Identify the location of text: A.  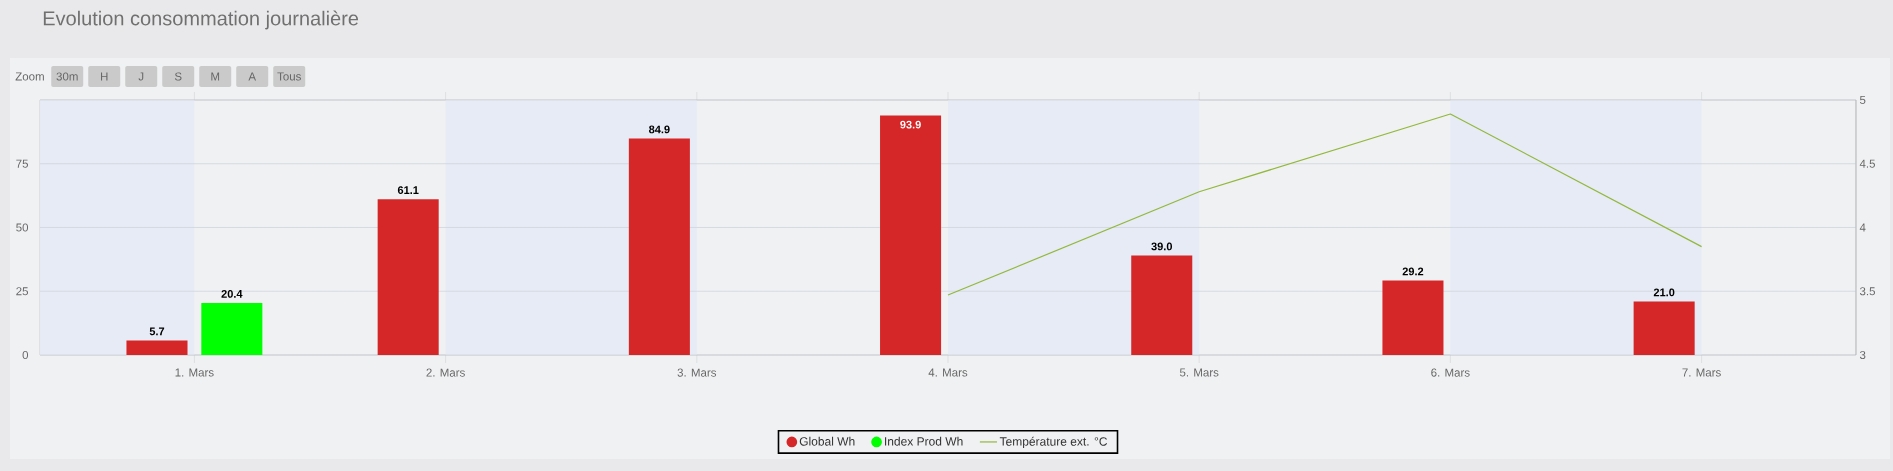
(252, 76).